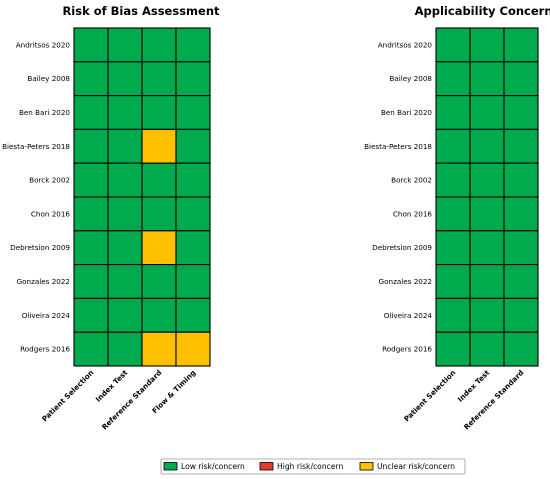 This screenshot has height=479, width=550. I want to click on legend-label-high: High risk/concern, so click(310, 466).